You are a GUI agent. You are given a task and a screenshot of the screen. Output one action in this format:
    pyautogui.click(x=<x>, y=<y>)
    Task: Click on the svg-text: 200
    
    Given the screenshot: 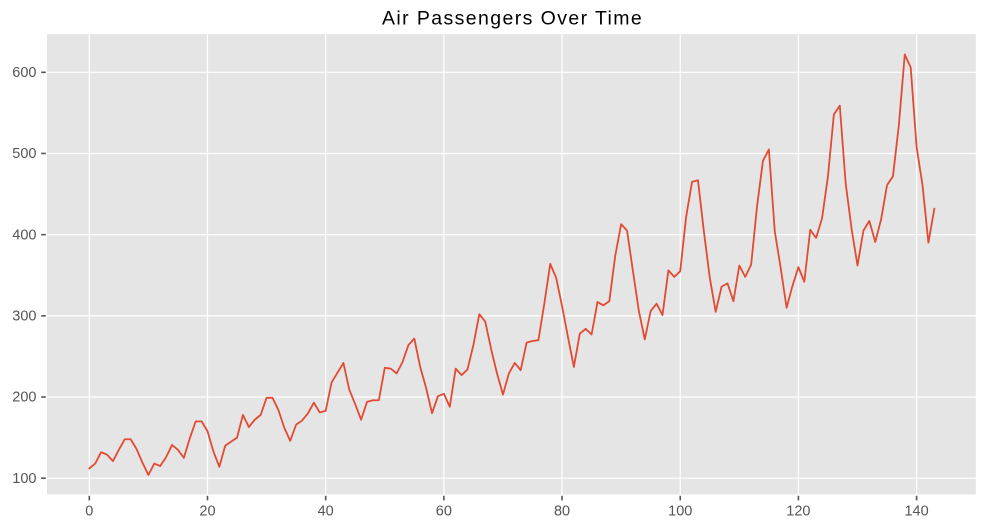 What is the action you would take?
    pyautogui.click(x=24, y=398)
    